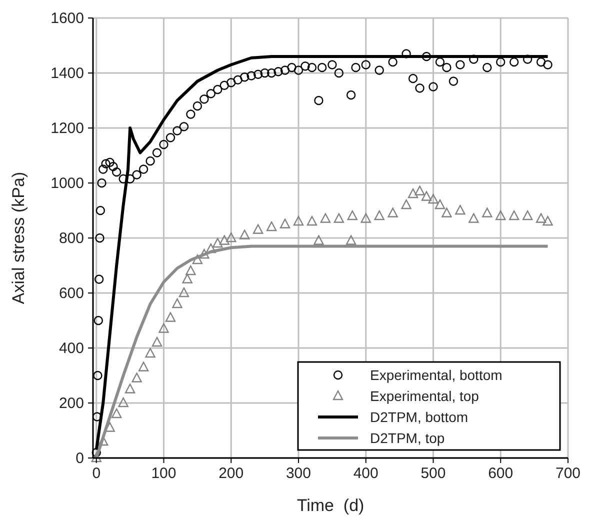 This screenshot has width=590, height=529. What do you see at coordinates (96, 473) in the screenshot?
I see `x-tick-label: 0` at bounding box center [96, 473].